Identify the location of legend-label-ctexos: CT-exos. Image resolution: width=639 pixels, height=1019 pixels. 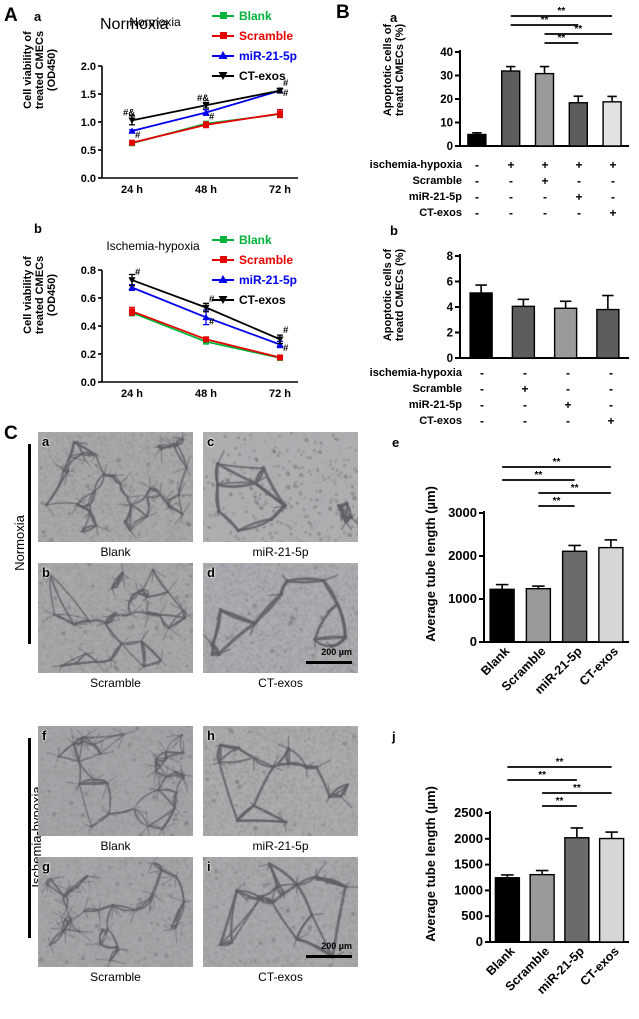
(262, 76).